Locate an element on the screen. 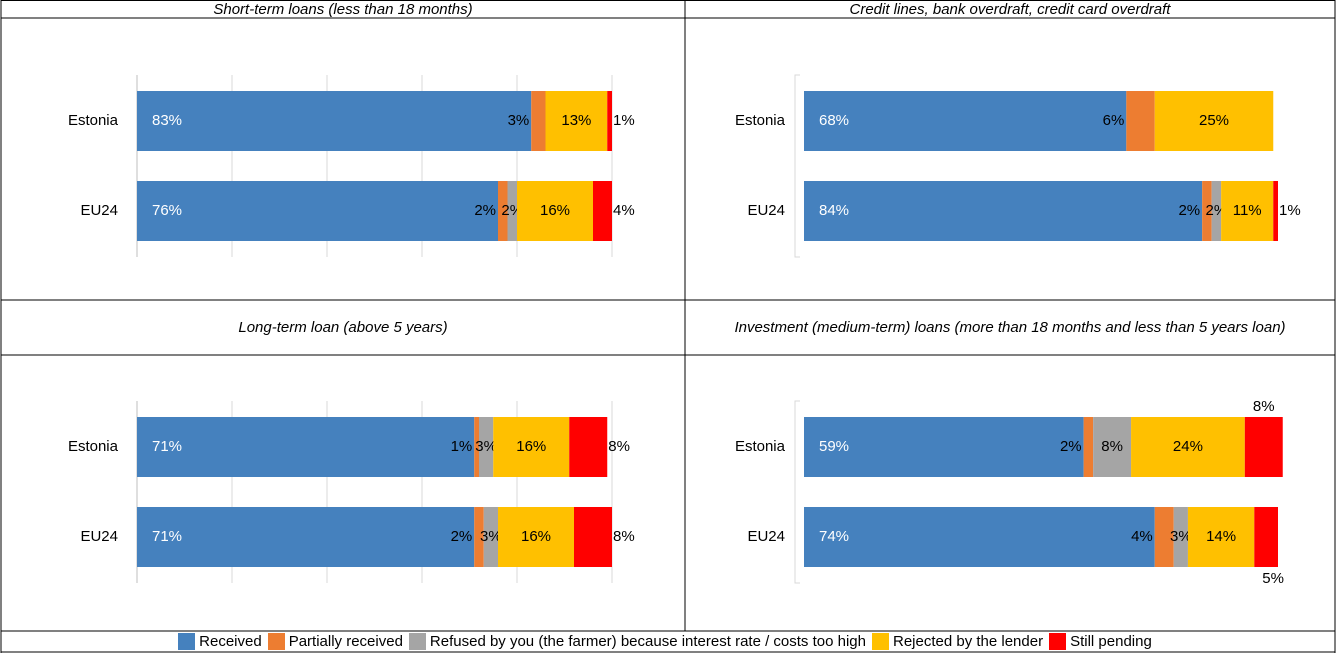 The image size is (1336, 653). legend-item: Received is located at coordinates (220, 641).